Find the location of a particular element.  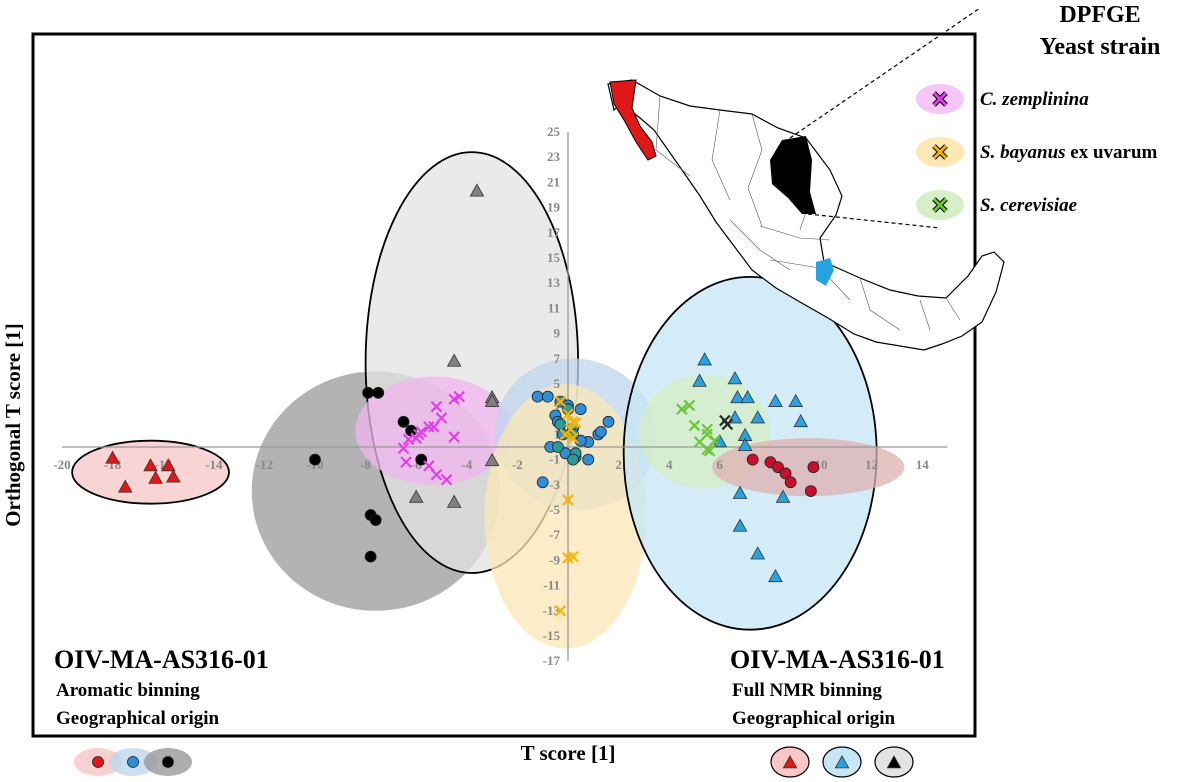

y-tick-label: -7 is located at coordinates (554, 534).